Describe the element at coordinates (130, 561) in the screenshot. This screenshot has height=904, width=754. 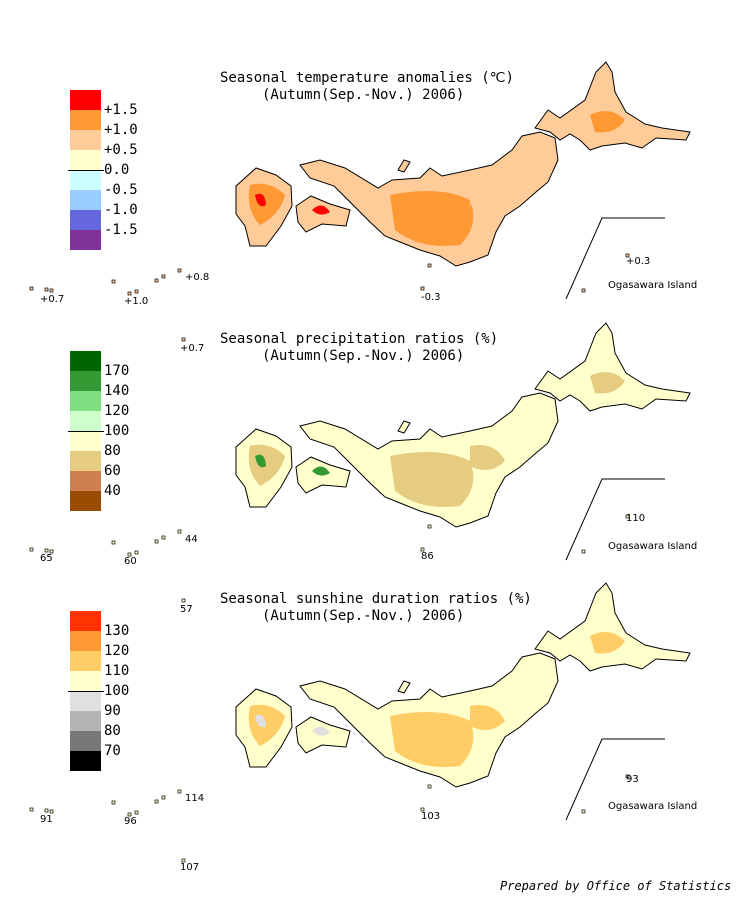
I see `station-value-okinawa: 60` at that location.